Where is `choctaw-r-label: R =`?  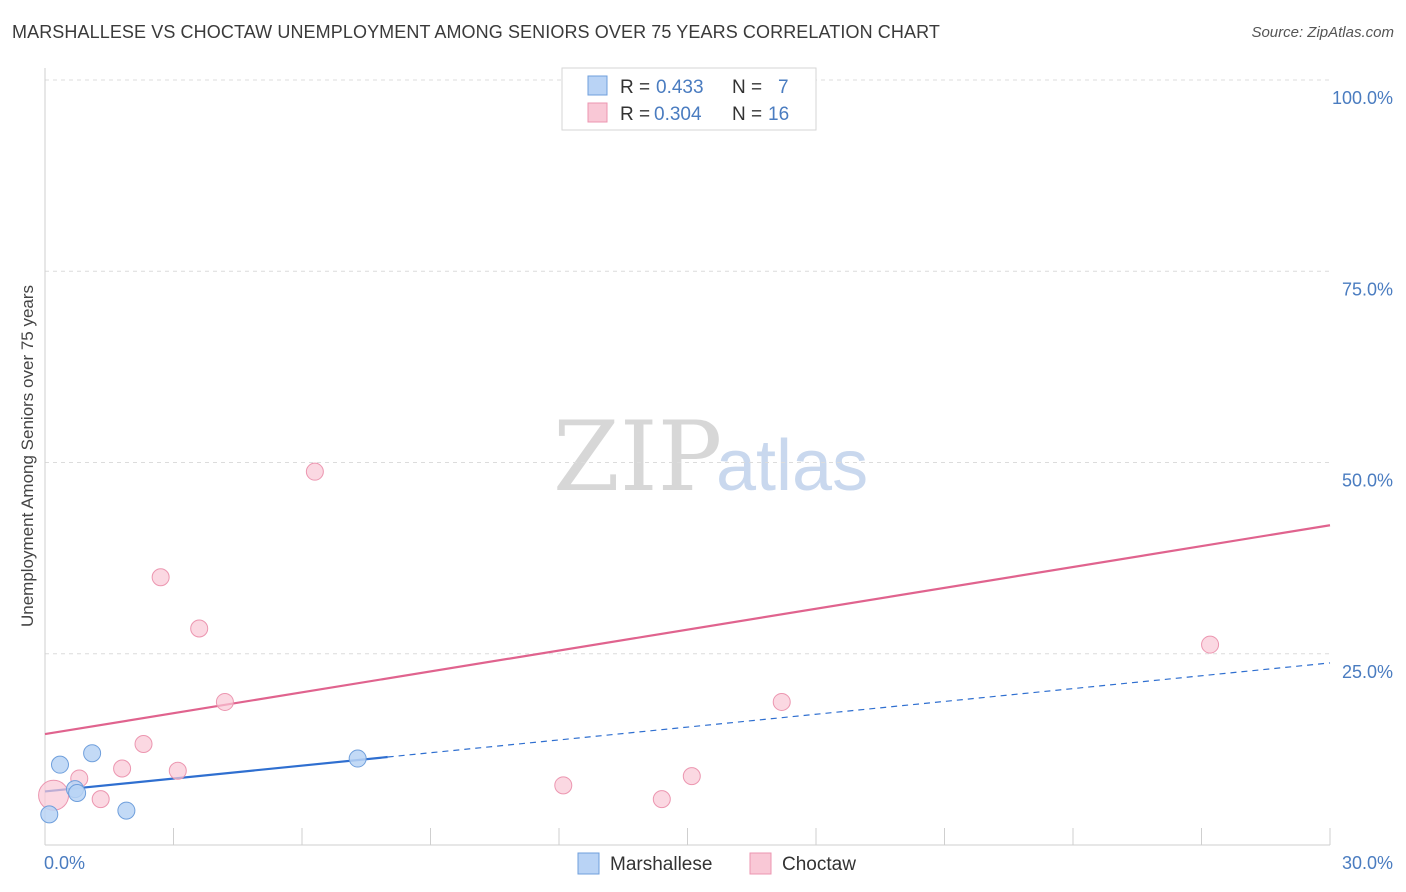 choctaw-r-label: R = is located at coordinates (635, 114).